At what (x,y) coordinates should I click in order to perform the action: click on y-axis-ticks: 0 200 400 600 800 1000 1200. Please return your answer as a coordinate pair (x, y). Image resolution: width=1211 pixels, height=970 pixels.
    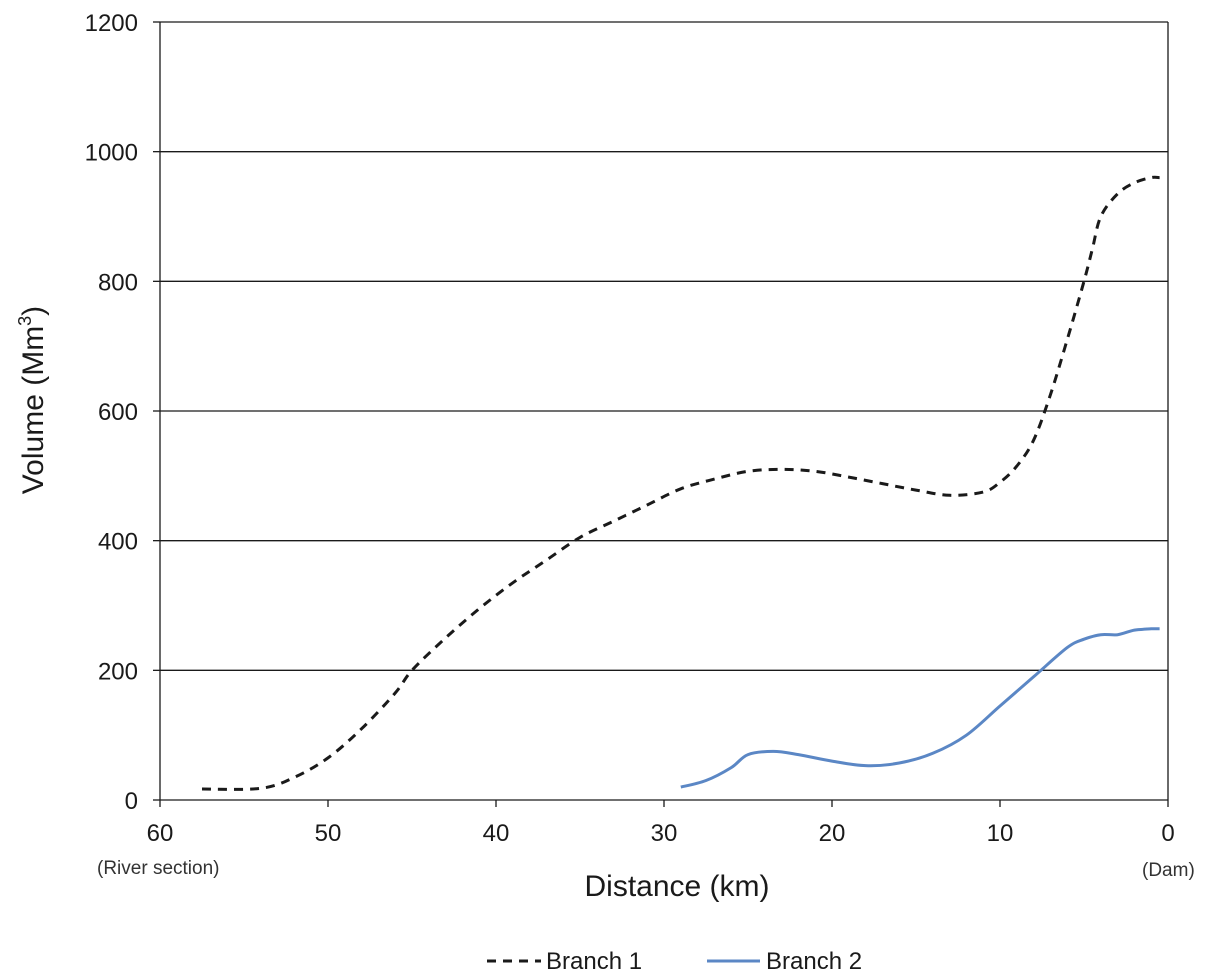
    Looking at the image, I should click on (122, 412).